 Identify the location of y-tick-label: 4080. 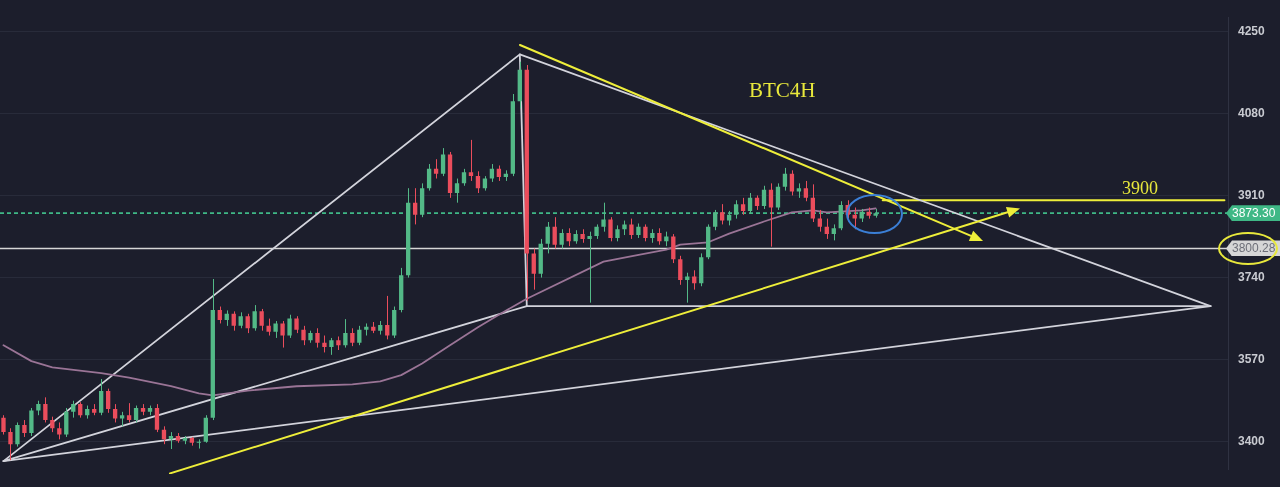
(1252, 112).